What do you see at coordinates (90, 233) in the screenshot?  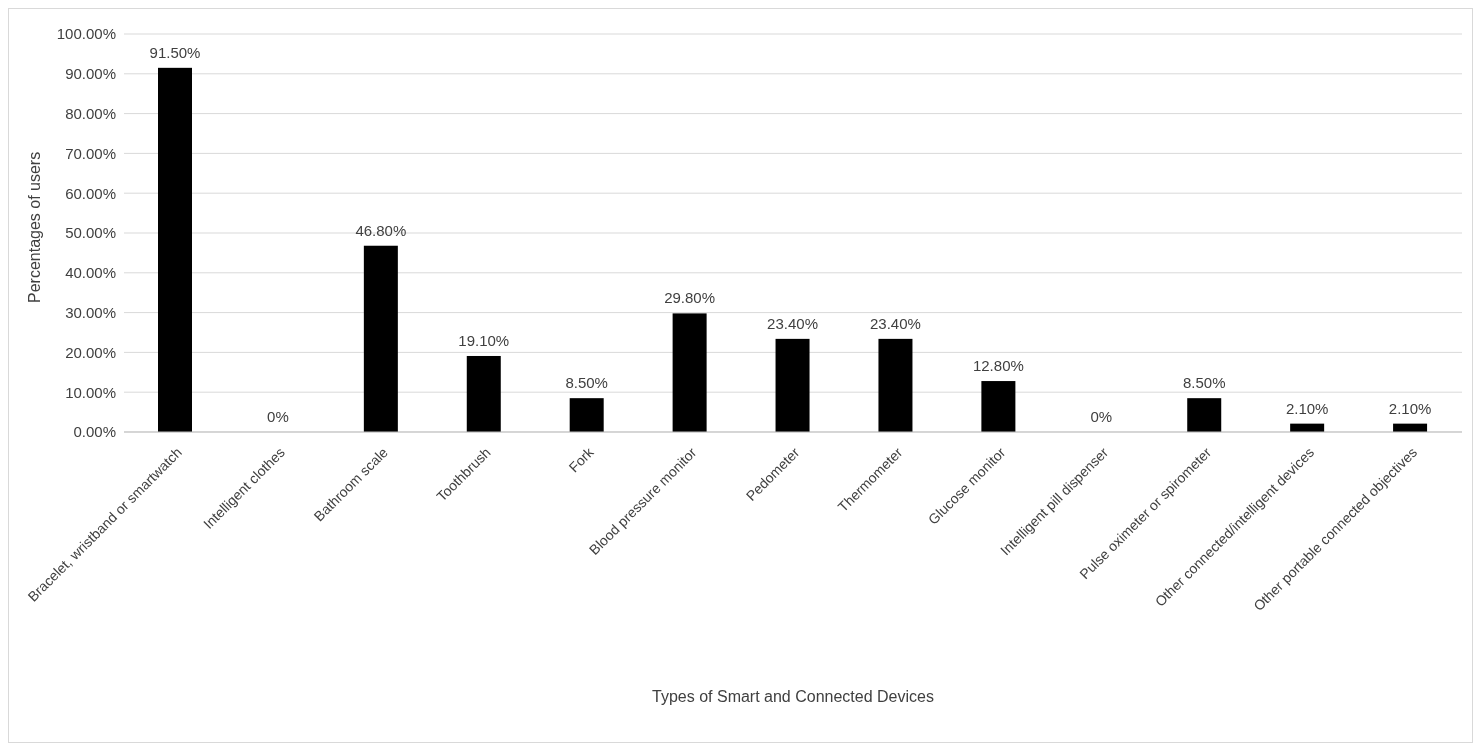 I see `y-tick-label: 50.00%` at bounding box center [90, 233].